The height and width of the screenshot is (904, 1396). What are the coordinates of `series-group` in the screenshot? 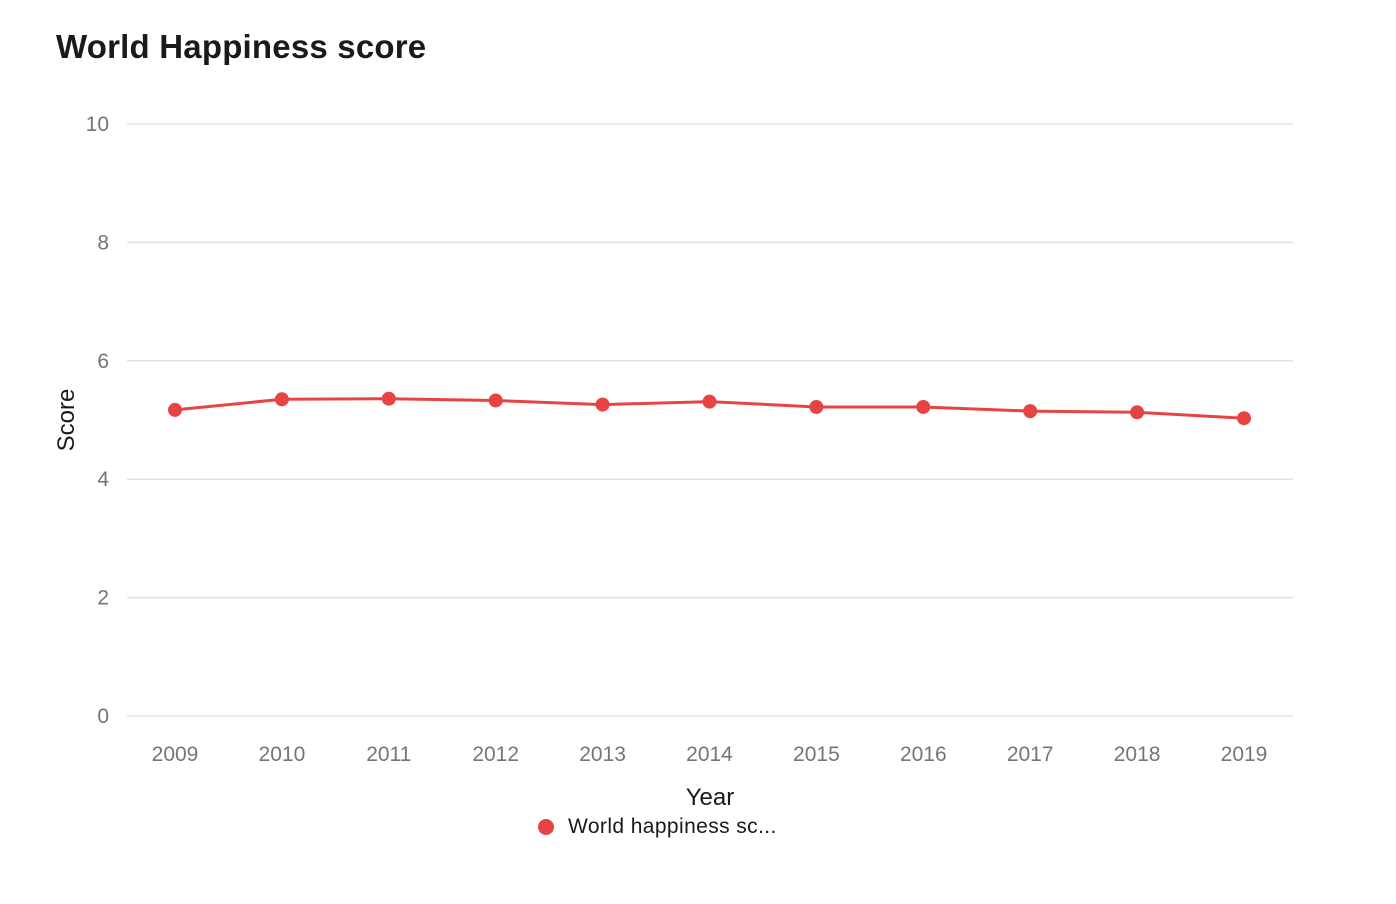 It's located at (709, 408).